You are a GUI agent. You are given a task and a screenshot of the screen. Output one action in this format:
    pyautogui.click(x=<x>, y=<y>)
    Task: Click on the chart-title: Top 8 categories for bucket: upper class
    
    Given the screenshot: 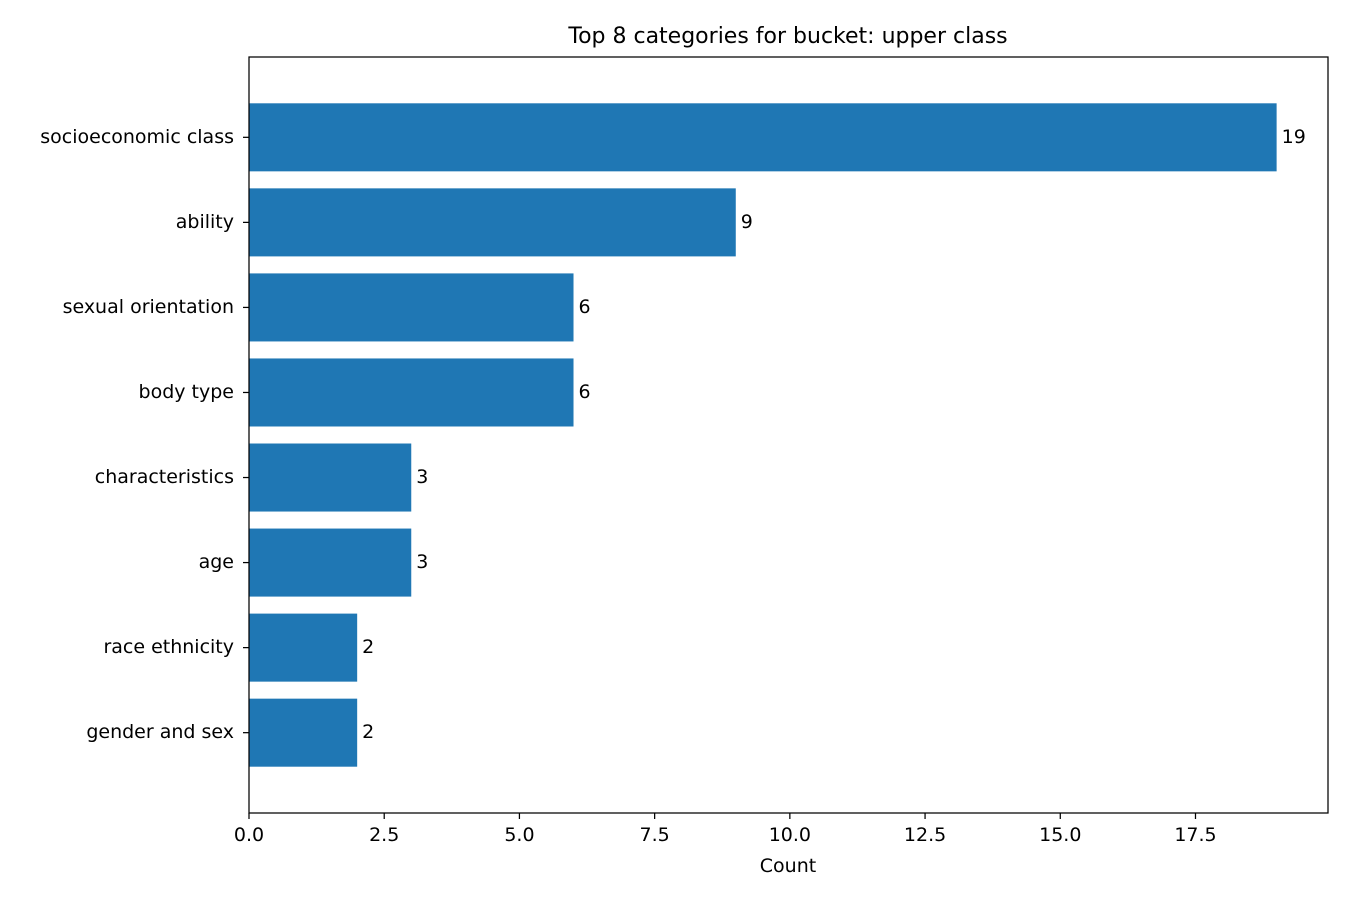 What is the action you would take?
    pyautogui.click(x=787, y=36)
    